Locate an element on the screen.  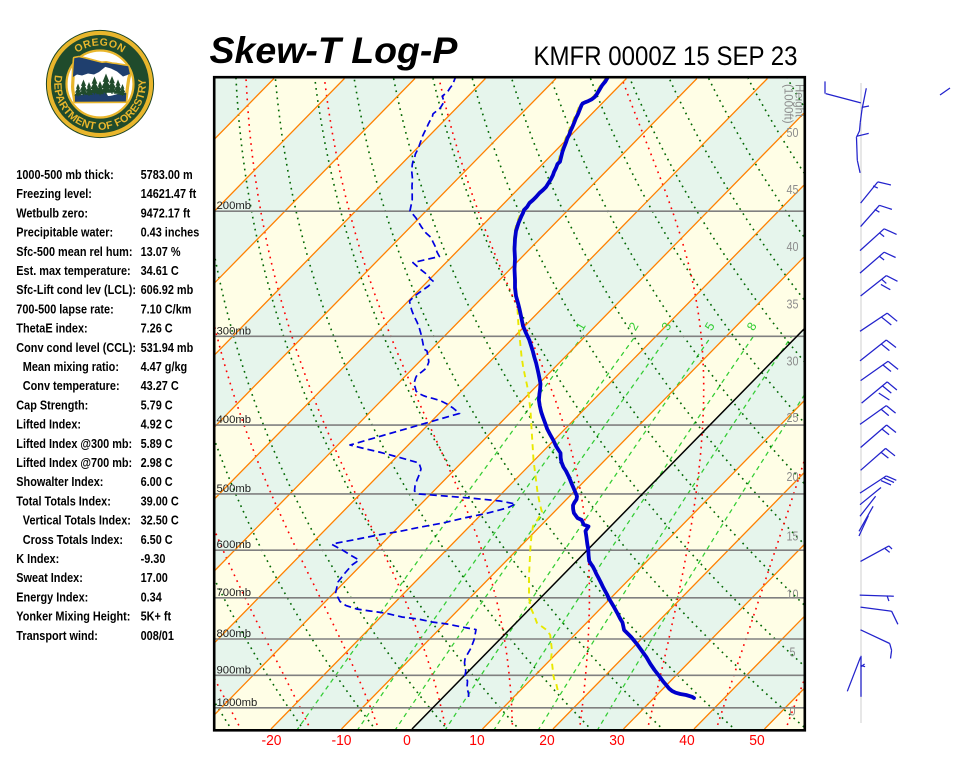
svg-text: Vertical Totals Index: is located at coordinates (77, 520).